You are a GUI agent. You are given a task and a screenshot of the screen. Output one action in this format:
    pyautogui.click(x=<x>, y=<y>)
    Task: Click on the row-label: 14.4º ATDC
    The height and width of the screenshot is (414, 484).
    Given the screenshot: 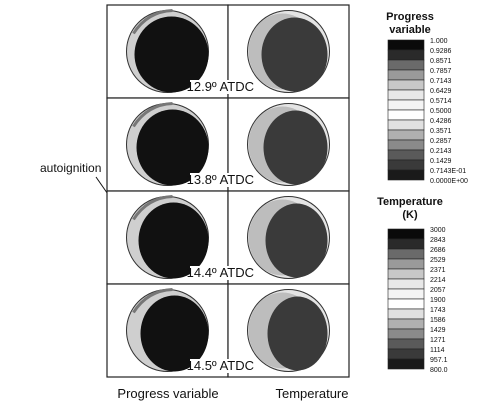 What is the action you would take?
    pyautogui.click(x=220, y=272)
    